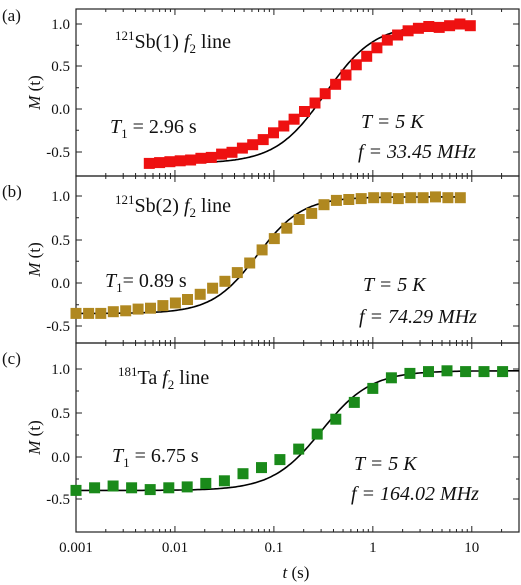  Describe the element at coordinates (373, 548) in the screenshot. I see `x-tick-label: 1` at that location.